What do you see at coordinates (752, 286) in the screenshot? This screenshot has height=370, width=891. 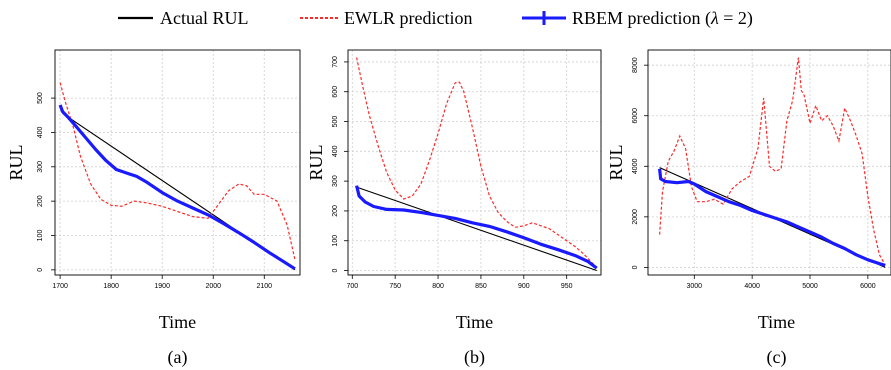 I see `chart-c-xtick-label-1: 4000` at bounding box center [752, 286].